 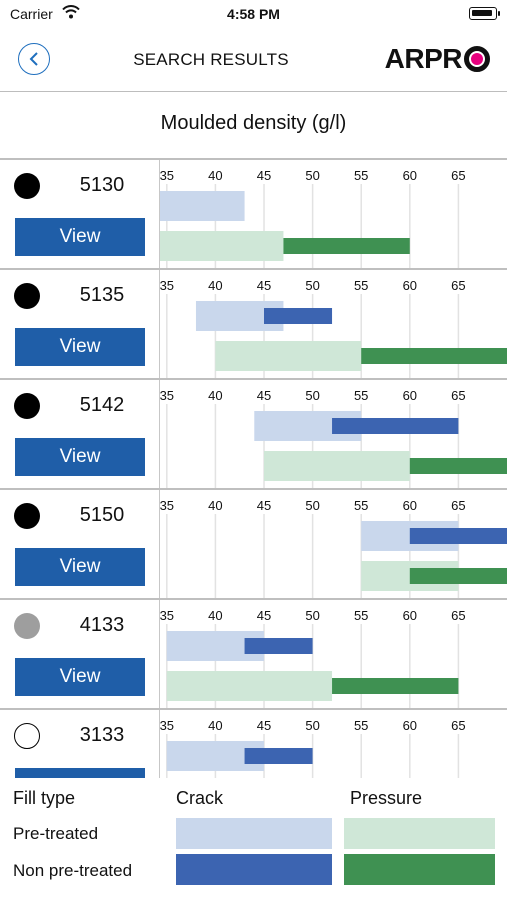 I want to click on product-number: 5135, so click(x=102, y=295).